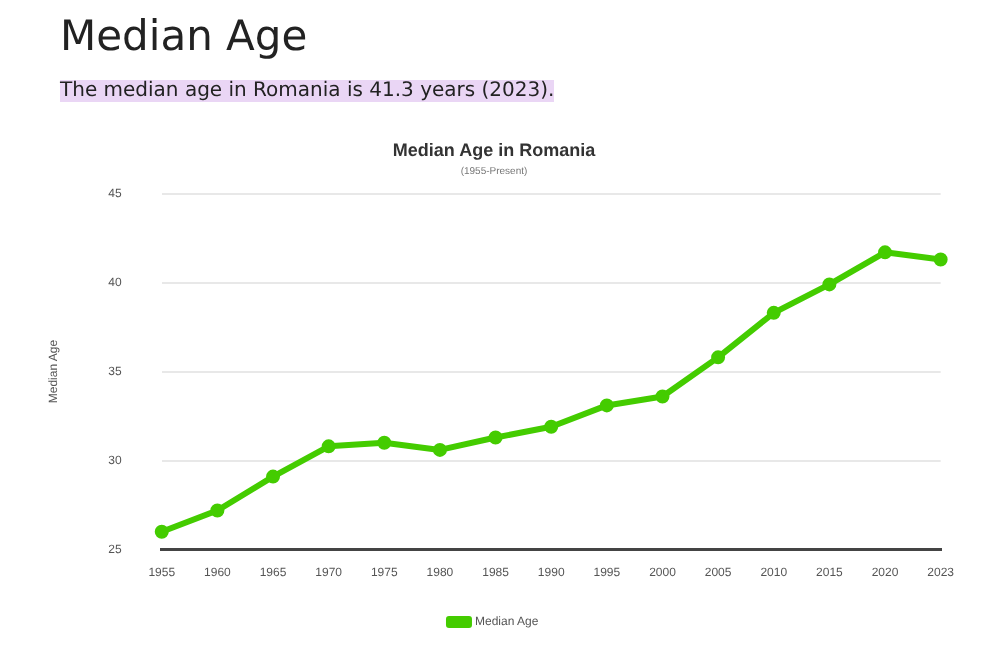 Image resolution: width=984 pixels, height=652 pixels. I want to click on chart-title: Median Age in Romania, so click(495, 149).